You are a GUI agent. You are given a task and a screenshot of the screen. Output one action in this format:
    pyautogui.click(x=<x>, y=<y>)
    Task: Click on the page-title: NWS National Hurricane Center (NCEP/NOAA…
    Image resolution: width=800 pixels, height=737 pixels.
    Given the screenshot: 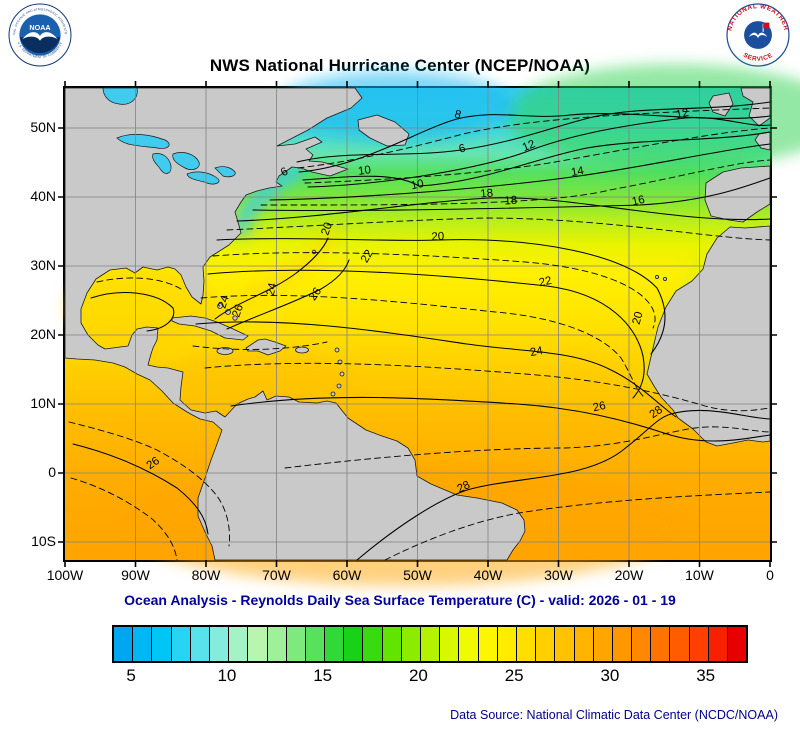 What is the action you would take?
    pyautogui.click(x=400, y=65)
    